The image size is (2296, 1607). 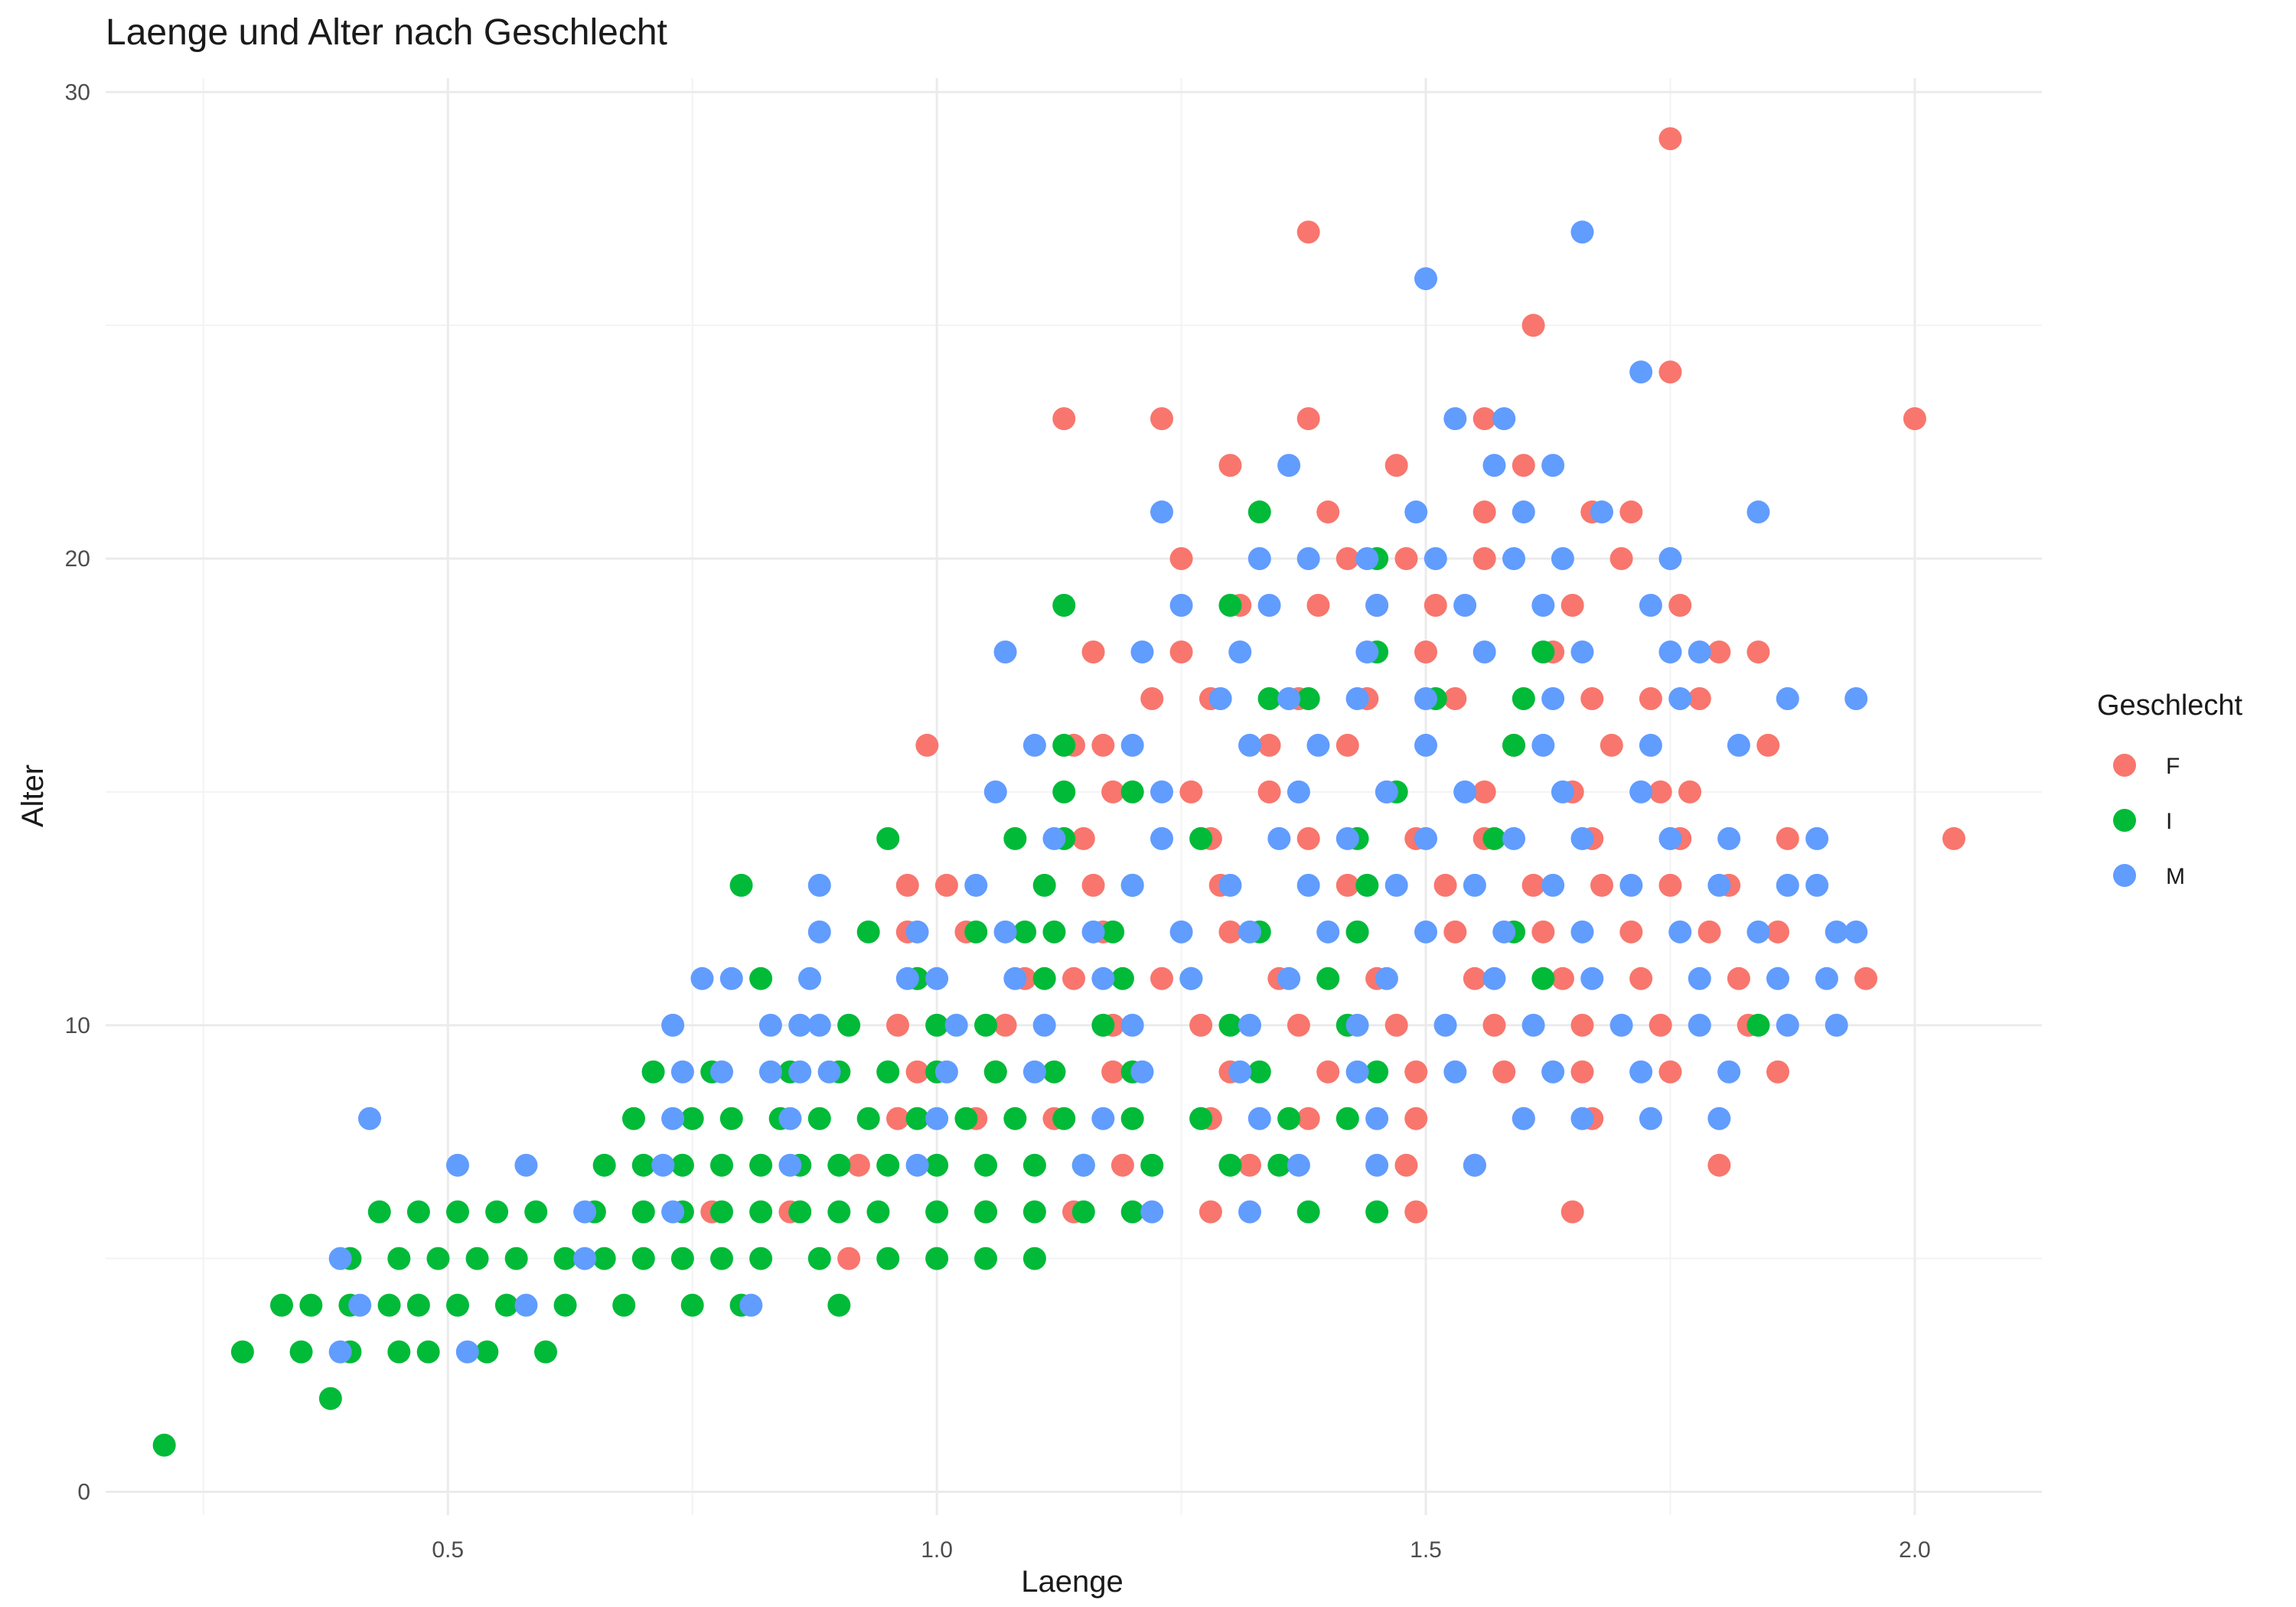 I want to click on x-tick-label: 1.5, so click(x=1426, y=1550).